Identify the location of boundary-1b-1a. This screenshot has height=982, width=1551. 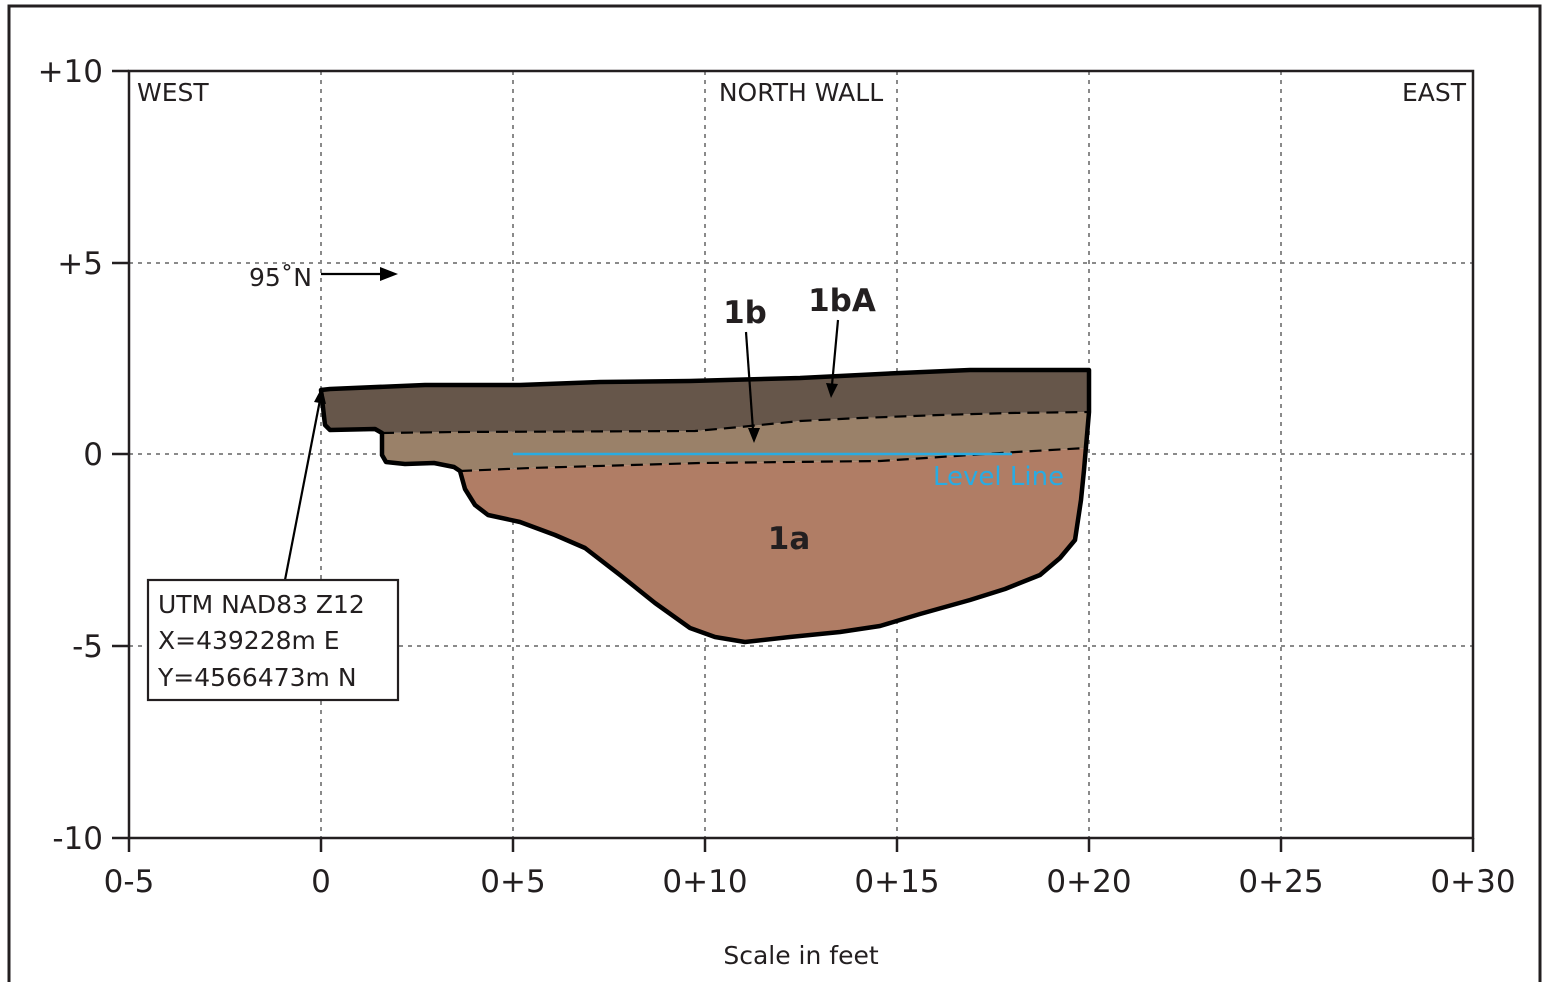
(773, 459).